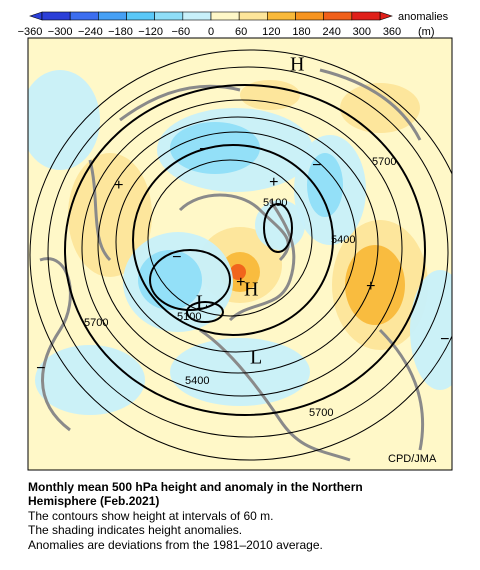 This screenshot has width=480, height=570. What do you see at coordinates (135, 530) in the screenshot?
I see `caption-line: The shading indicates height anomalies.` at bounding box center [135, 530].